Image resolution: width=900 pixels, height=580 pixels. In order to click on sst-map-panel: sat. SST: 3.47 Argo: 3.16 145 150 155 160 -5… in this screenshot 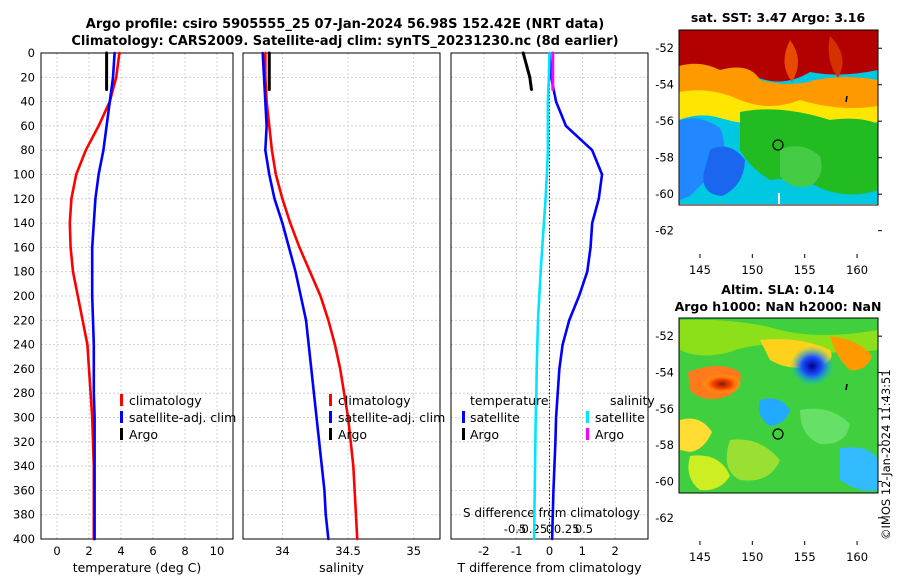, I will do `click(768, 143)`.